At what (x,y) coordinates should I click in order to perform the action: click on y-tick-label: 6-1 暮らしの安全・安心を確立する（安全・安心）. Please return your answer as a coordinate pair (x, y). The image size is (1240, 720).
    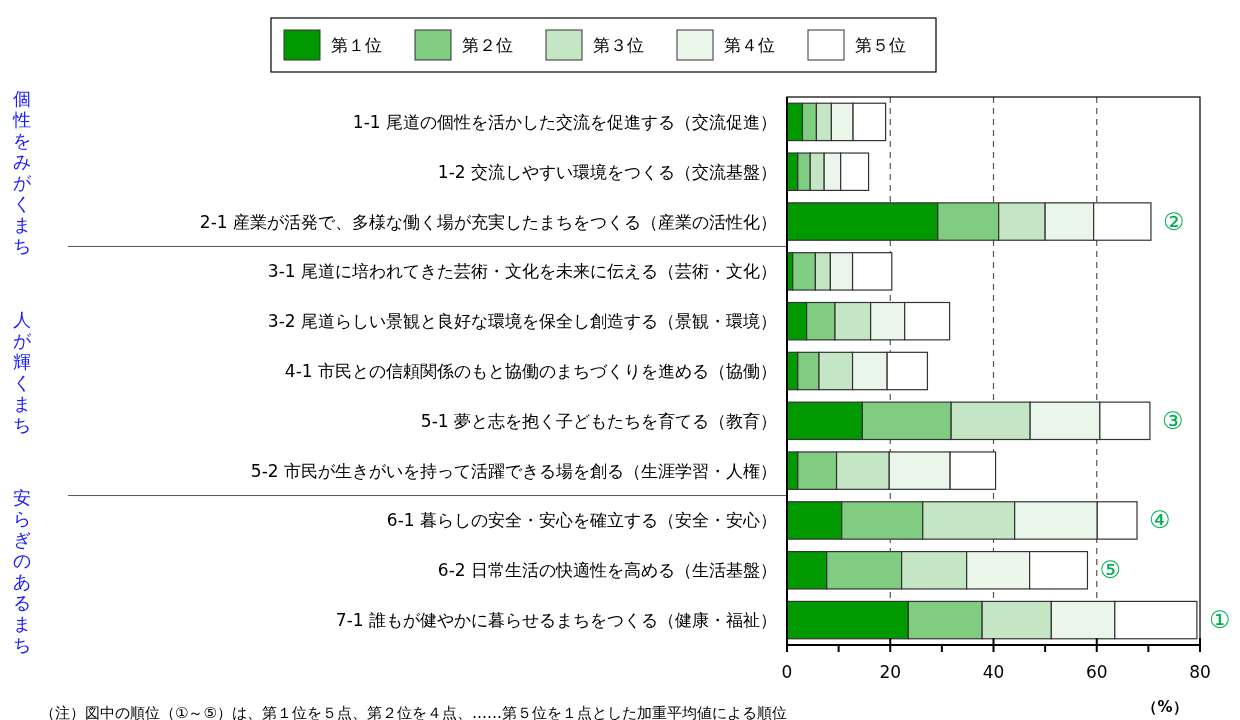
    Looking at the image, I should click on (581, 520).